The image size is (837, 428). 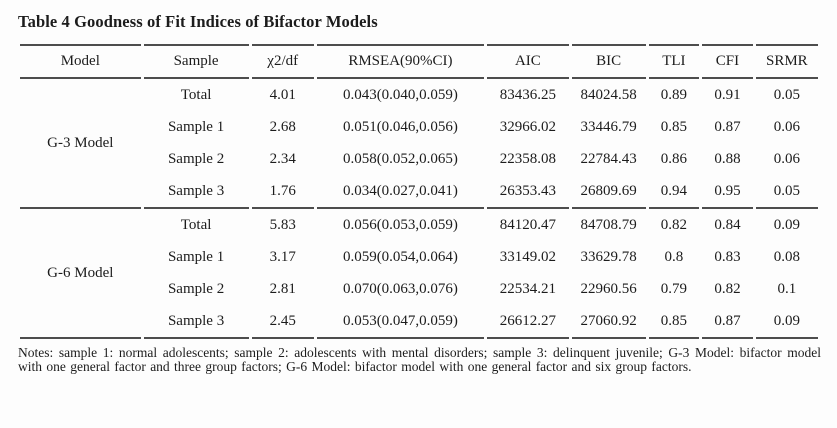 I want to click on column-header: Sample, so click(x=196, y=61).